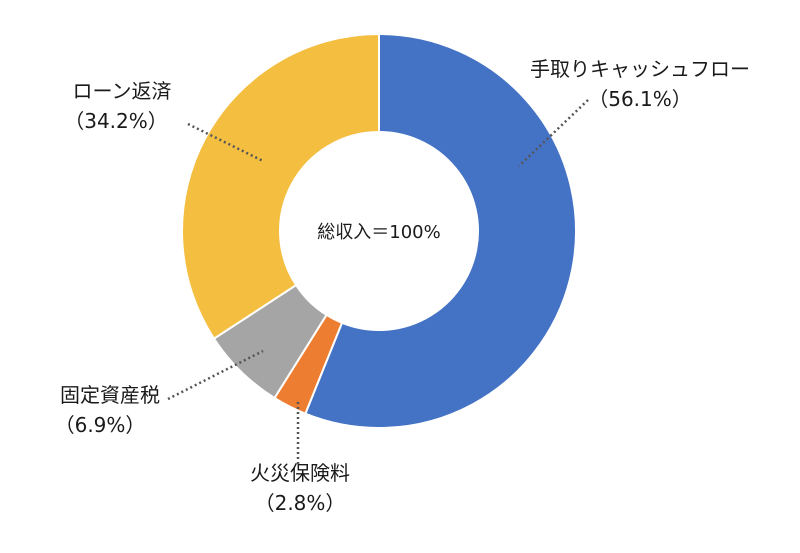 This screenshot has height=553, width=800. I want to click on slice-percent-cashflow: （56.1%）, so click(640, 99).